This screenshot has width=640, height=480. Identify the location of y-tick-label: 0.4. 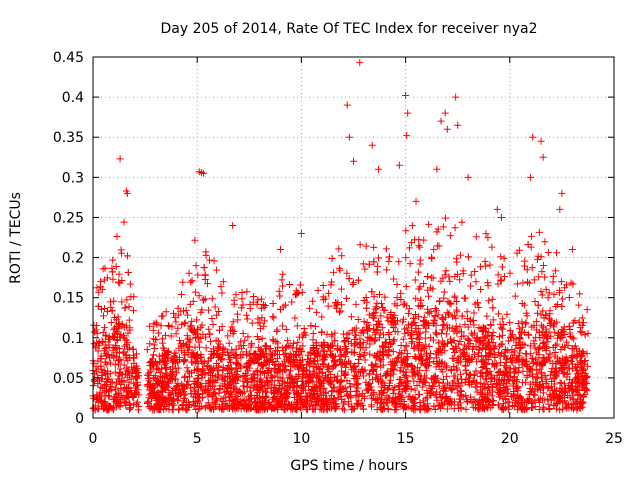
(73, 98).